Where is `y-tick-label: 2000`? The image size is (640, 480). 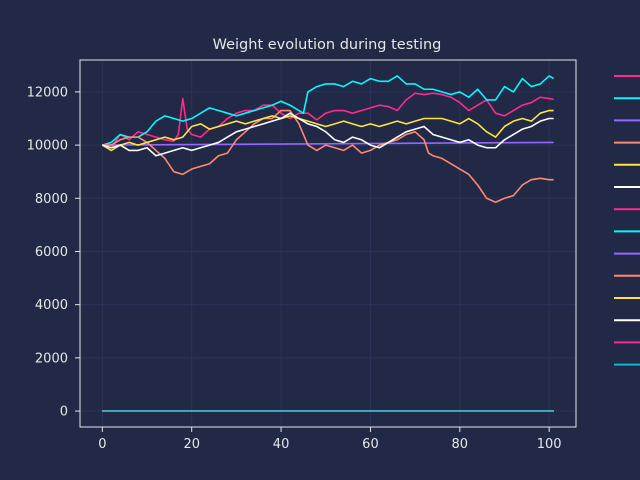 y-tick-label: 2000 is located at coordinates (51, 358).